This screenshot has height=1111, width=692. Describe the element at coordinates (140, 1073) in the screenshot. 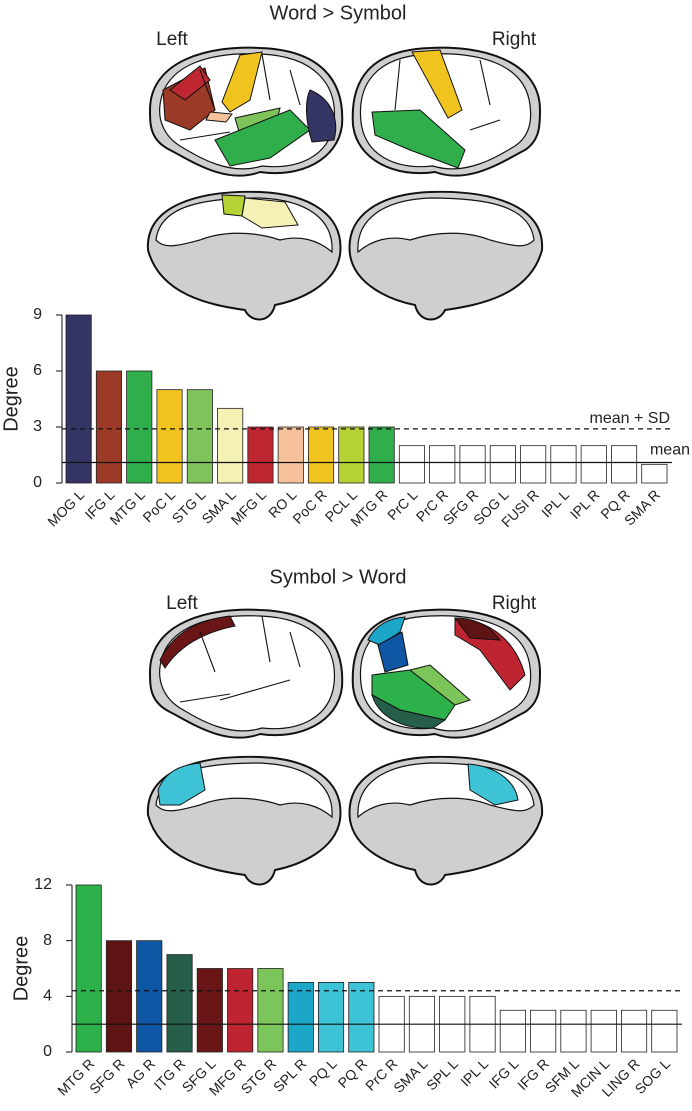

I see `x-tick-label: AG R` at that location.